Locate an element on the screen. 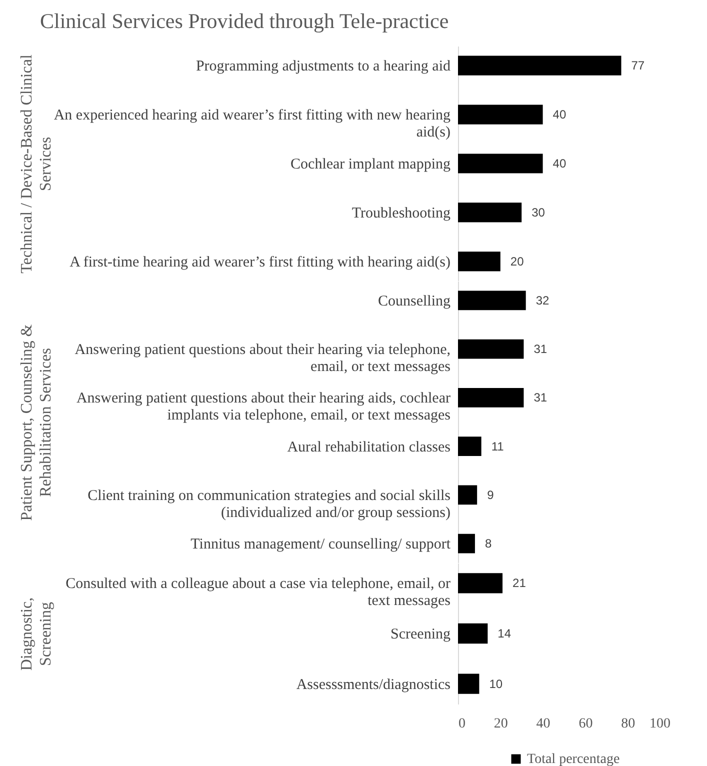 The height and width of the screenshot is (766, 707). y-tick-label: Client training on communication strategies and social skills (individualized and/or group sessions) is located at coordinates (269, 504).